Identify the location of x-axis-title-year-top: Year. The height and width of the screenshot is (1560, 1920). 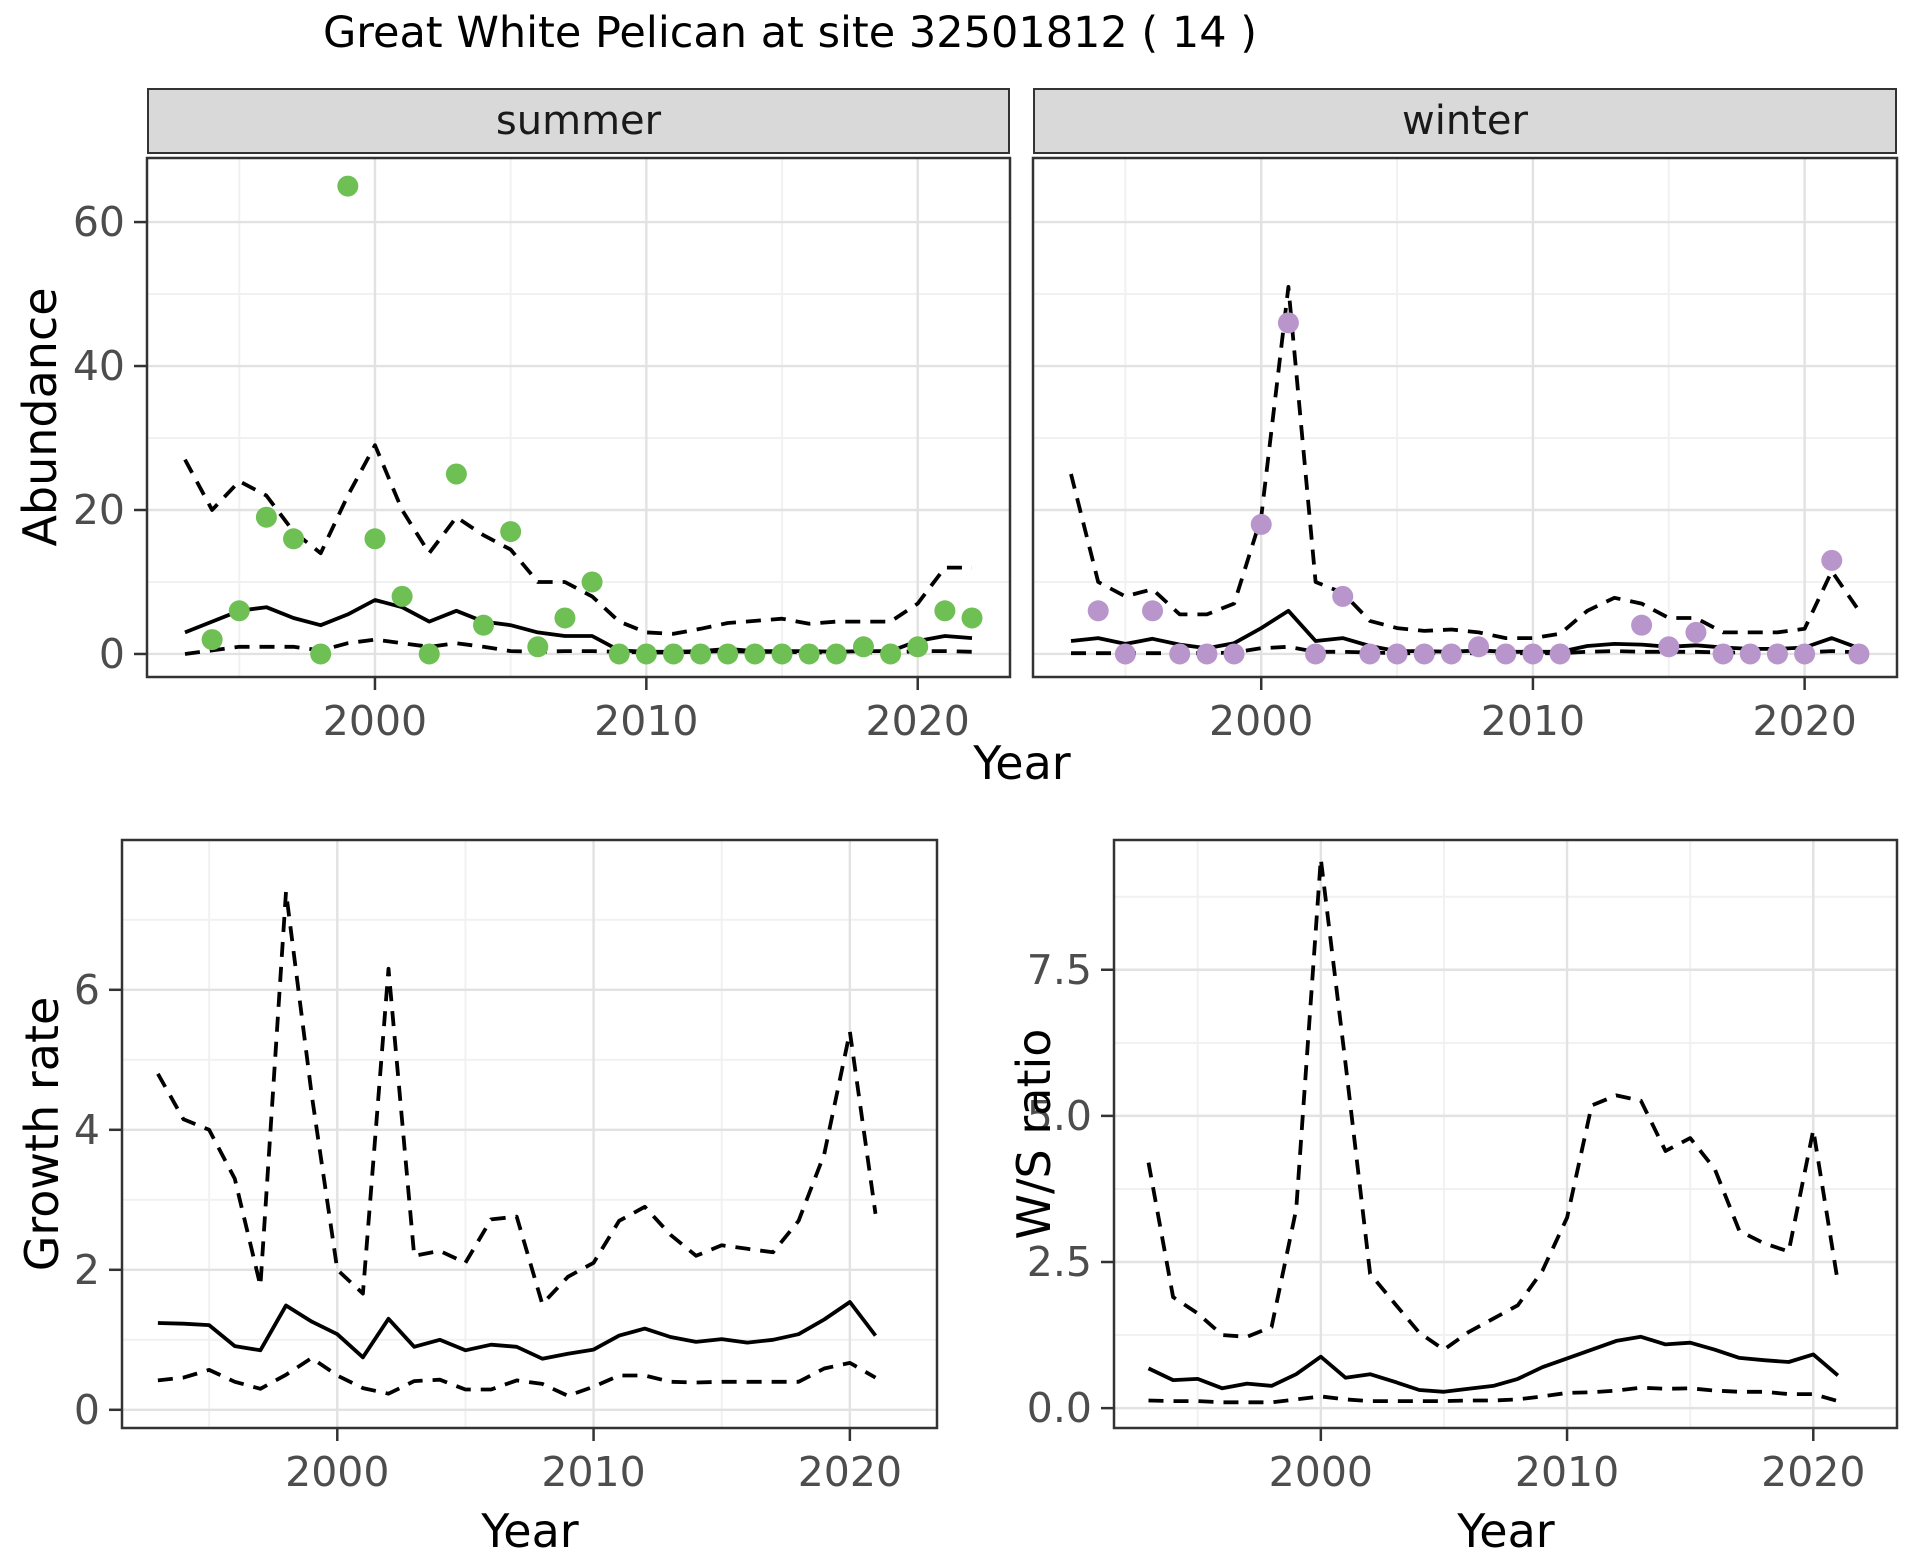
(1022, 763).